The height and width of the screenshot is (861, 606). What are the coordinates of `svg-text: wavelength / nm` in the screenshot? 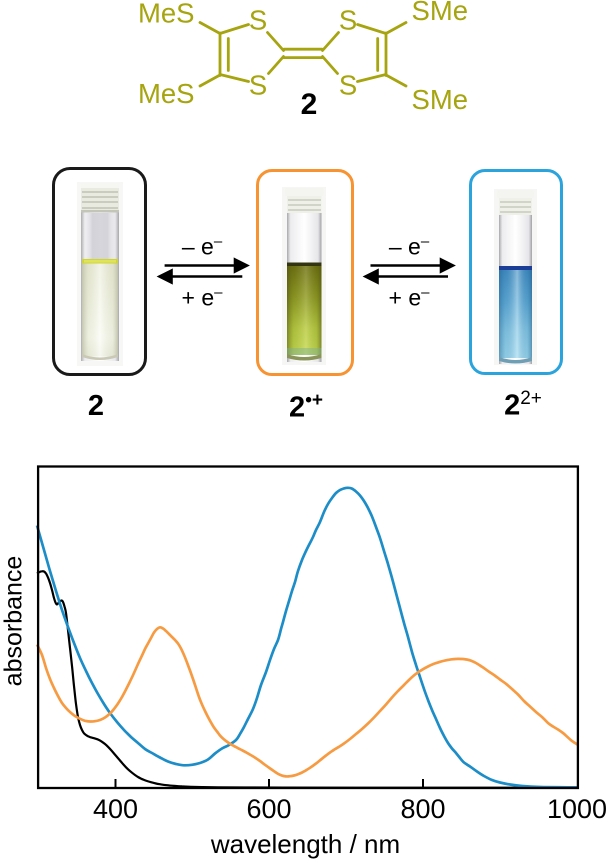 It's located at (305, 844).